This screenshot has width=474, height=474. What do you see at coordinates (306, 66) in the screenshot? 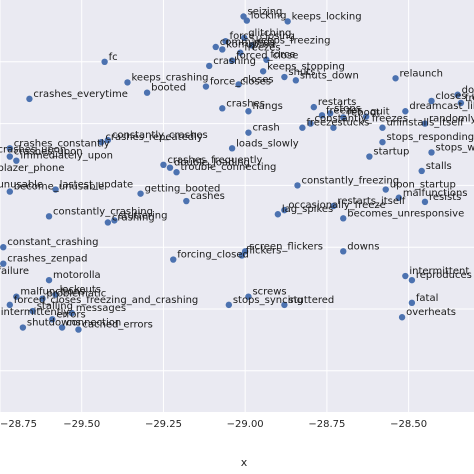
I see `point-label: keeps_stopping` at bounding box center [306, 66].